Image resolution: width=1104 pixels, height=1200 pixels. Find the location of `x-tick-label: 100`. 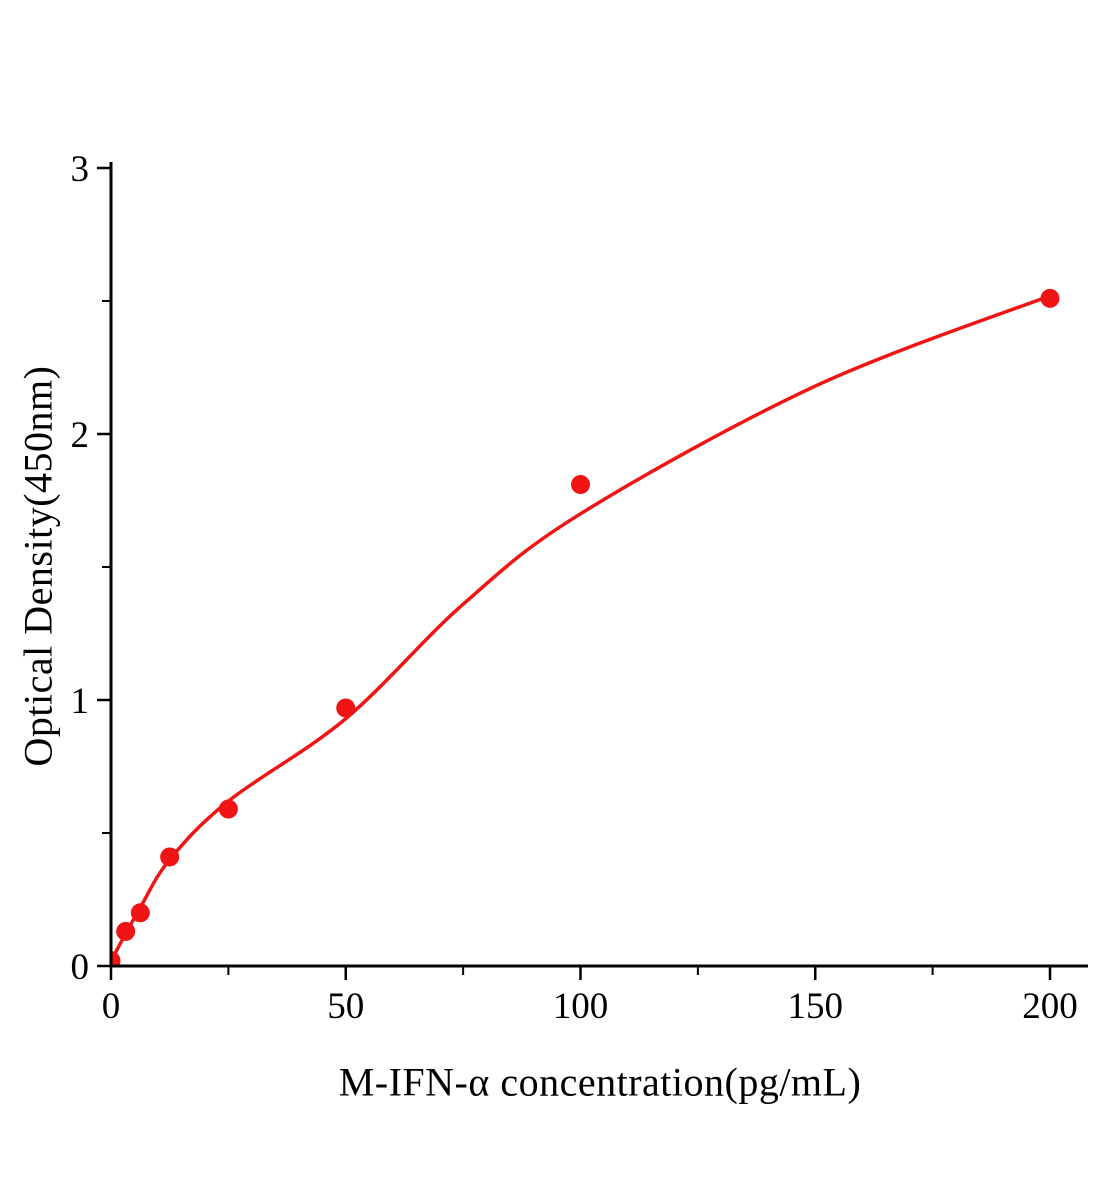

x-tick-label: 100 is located at coordinates (581, 1006).